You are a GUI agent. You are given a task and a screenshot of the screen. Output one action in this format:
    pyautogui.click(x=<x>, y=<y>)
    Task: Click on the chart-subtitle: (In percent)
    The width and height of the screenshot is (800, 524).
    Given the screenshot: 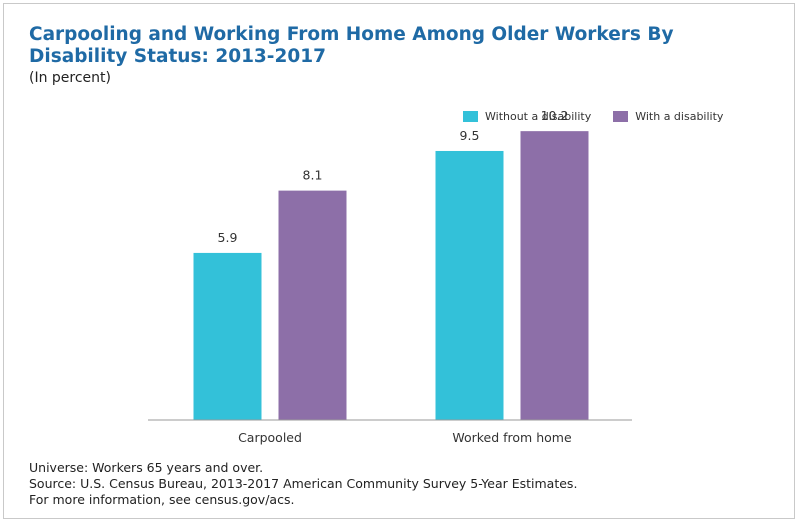 What is the action you would take?
    pyautogui.click(x=70, y=78)
    